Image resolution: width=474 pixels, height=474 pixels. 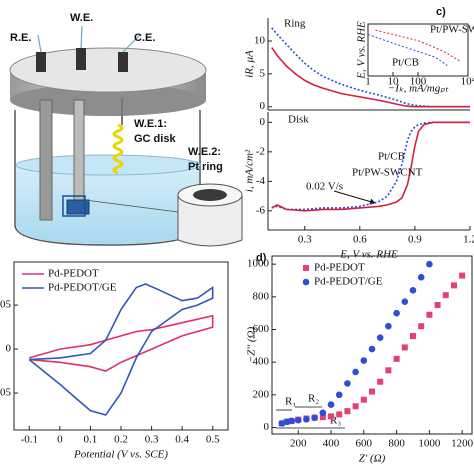 What do you see at coordinates (258, 264) in the screenshot?
I see `y-tick-label: 1000` at bounding box center [258, 264].